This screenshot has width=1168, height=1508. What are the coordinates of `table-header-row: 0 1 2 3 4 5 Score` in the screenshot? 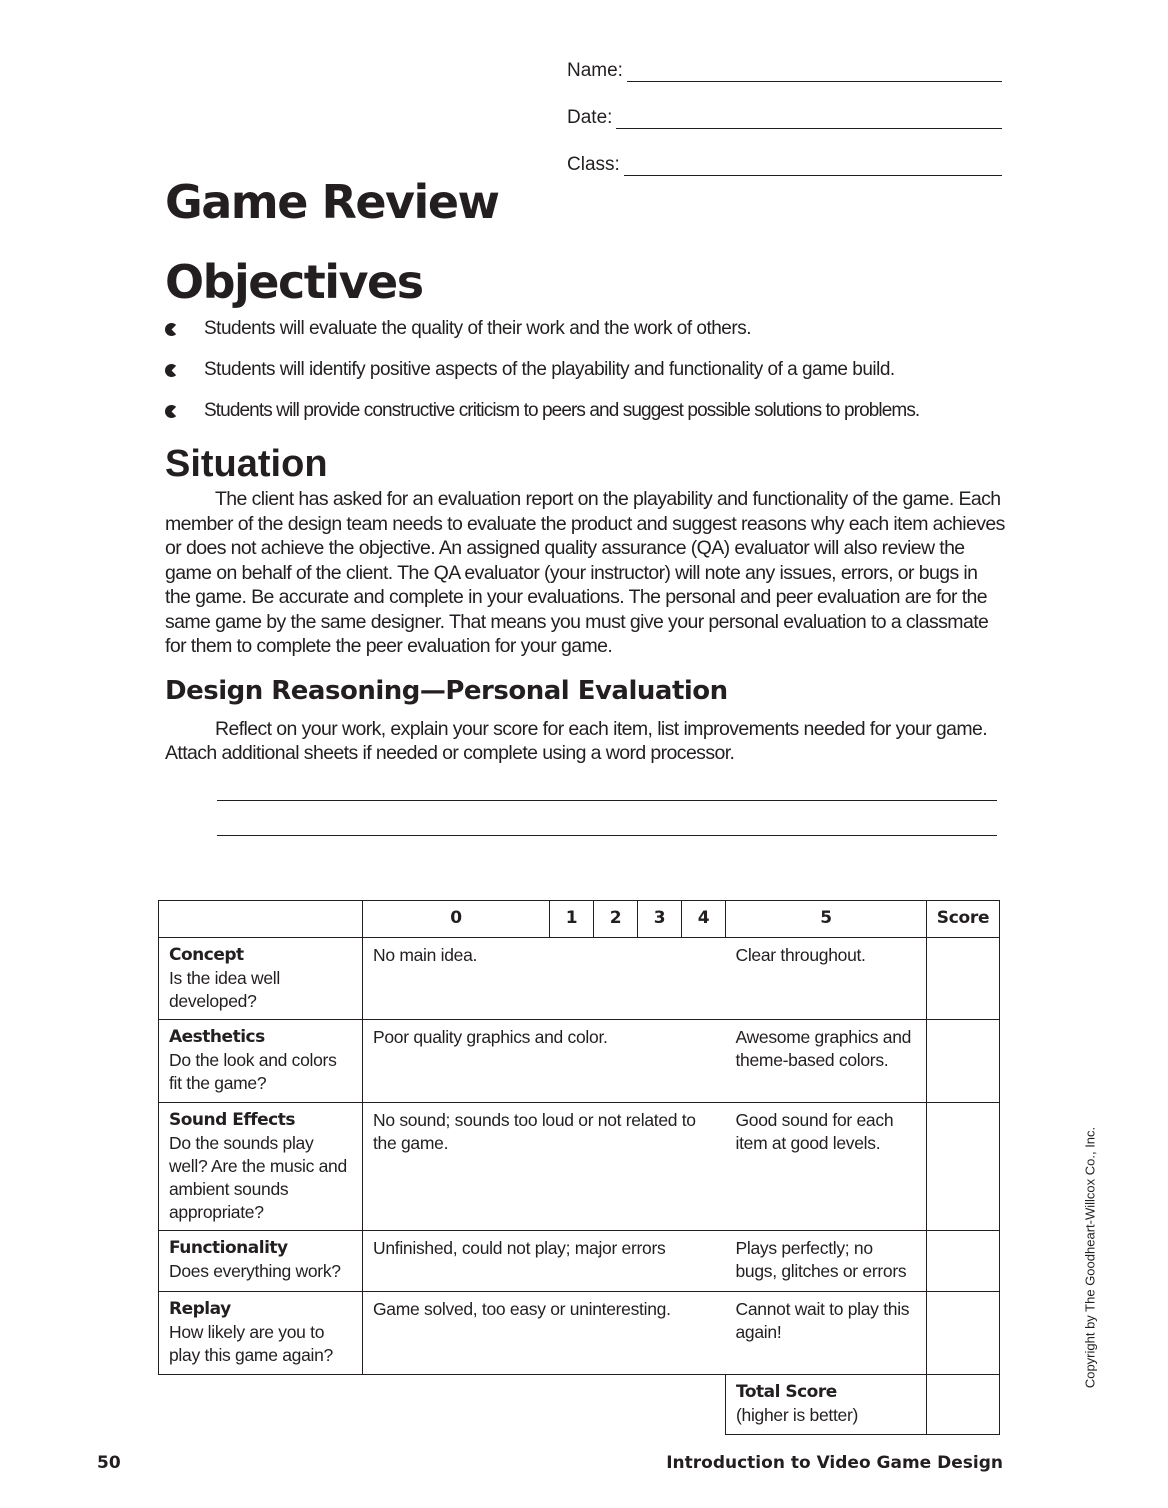 It's located at (579, 918).